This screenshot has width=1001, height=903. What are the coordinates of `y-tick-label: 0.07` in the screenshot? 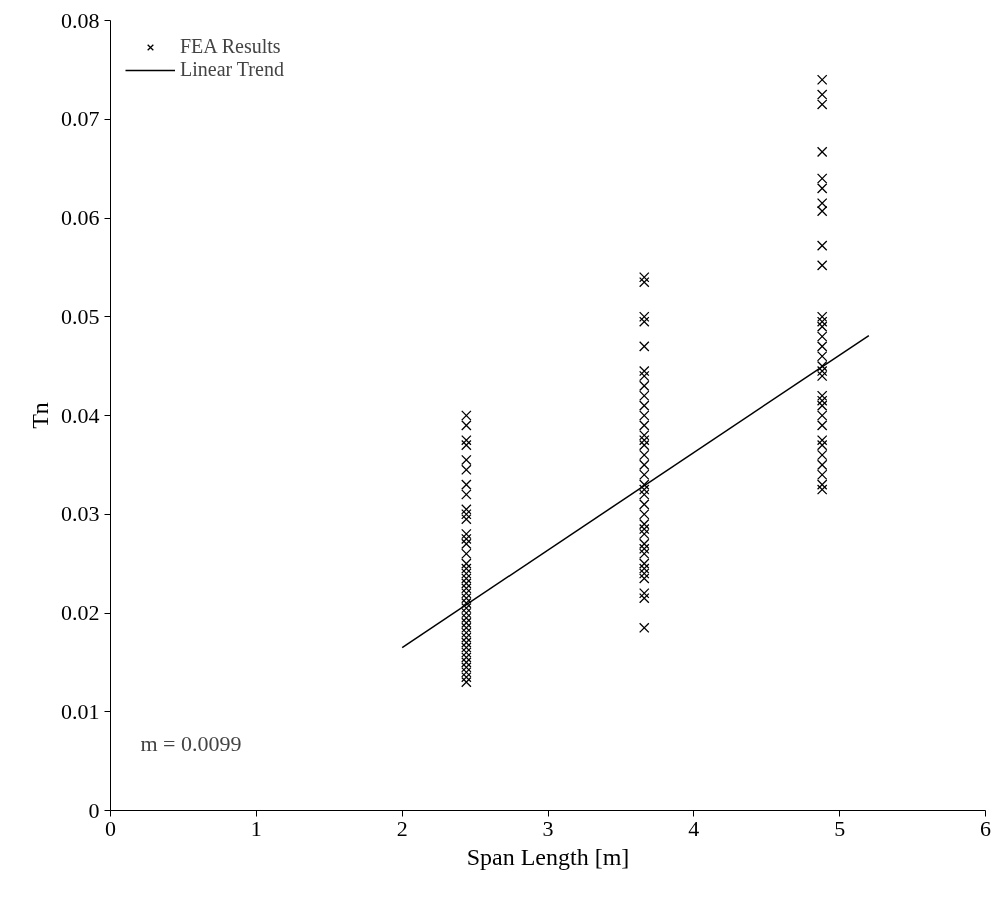 It's located at (80, 119).